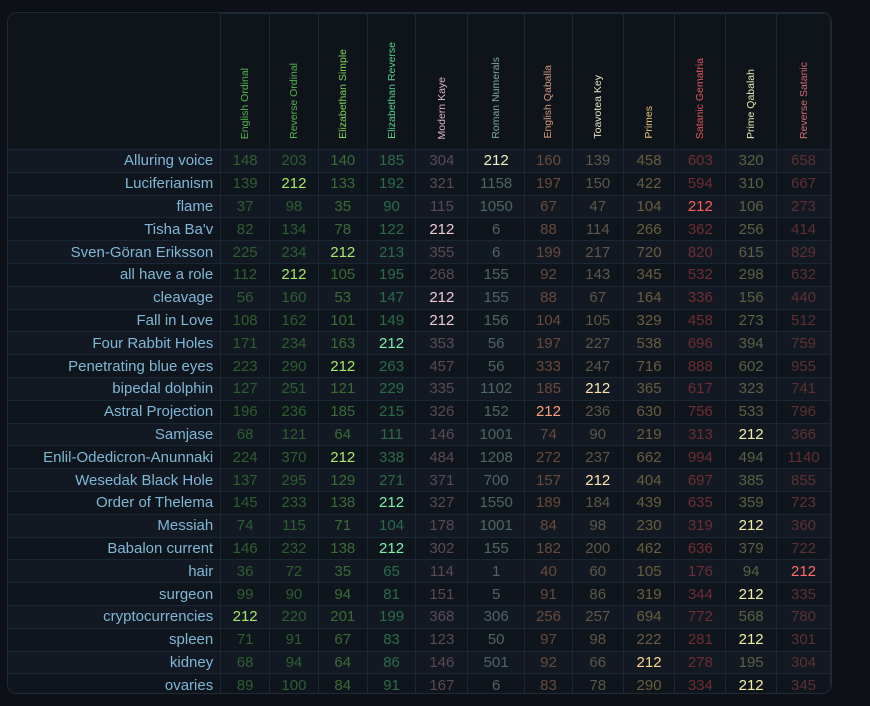 Image resolution: width=870 pixels, height=706 pixels. What do you see at coordinates (803, 183) in the screenshot?
I see `value-cell: 667` at bounding box center [803, 183].